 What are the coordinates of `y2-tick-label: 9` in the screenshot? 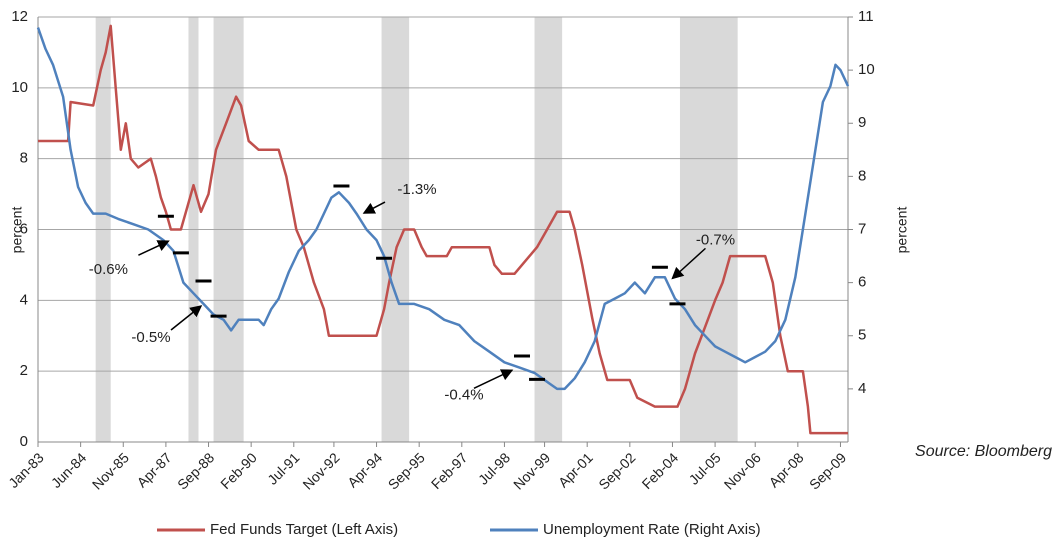 It's located at (862, 122).